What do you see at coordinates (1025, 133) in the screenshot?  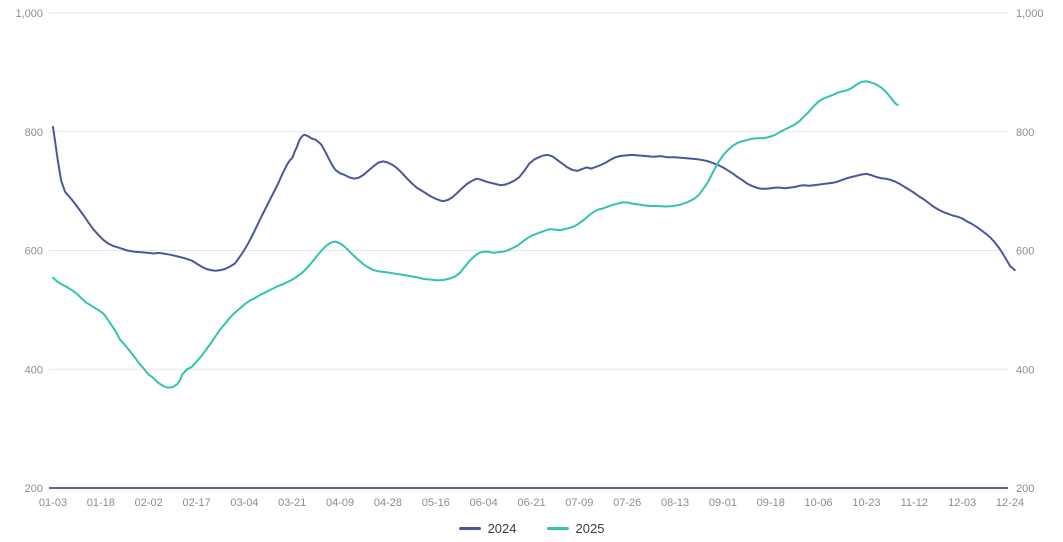 I see `y-label-right-800: 800` at bounding box center [1025, 133].